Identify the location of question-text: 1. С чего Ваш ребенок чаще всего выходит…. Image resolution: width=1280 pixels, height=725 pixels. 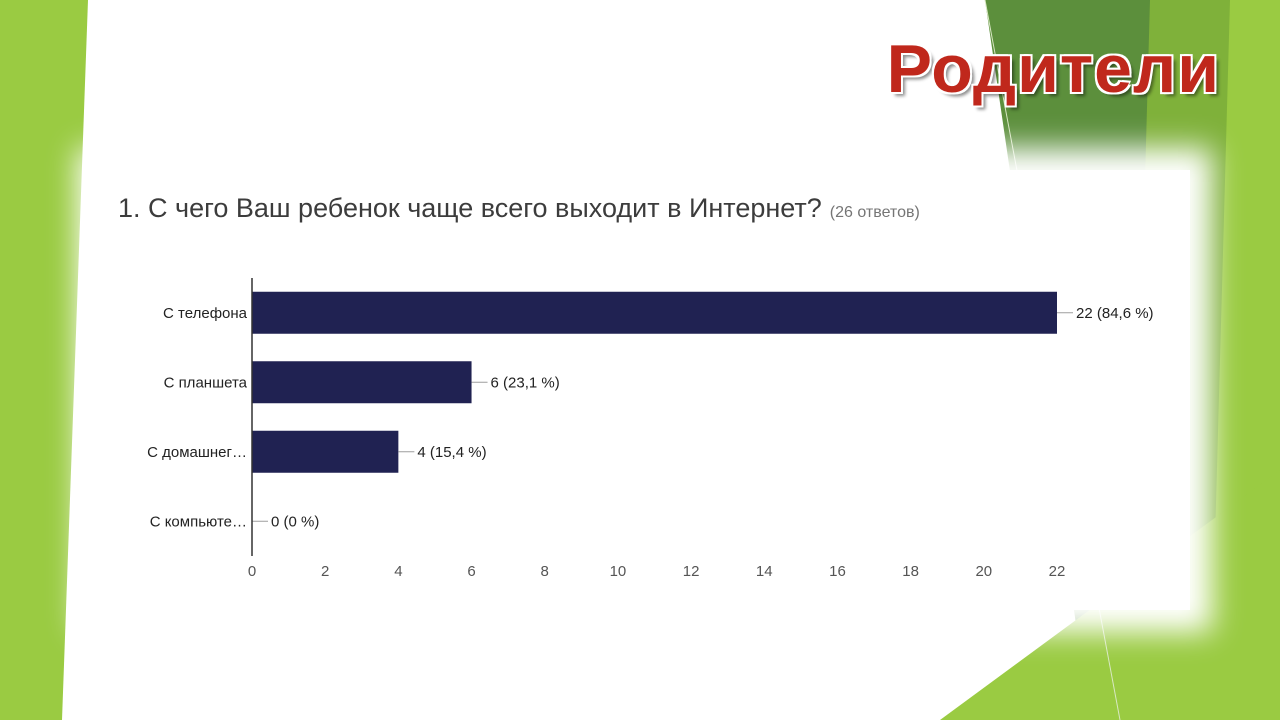
(470, 208).